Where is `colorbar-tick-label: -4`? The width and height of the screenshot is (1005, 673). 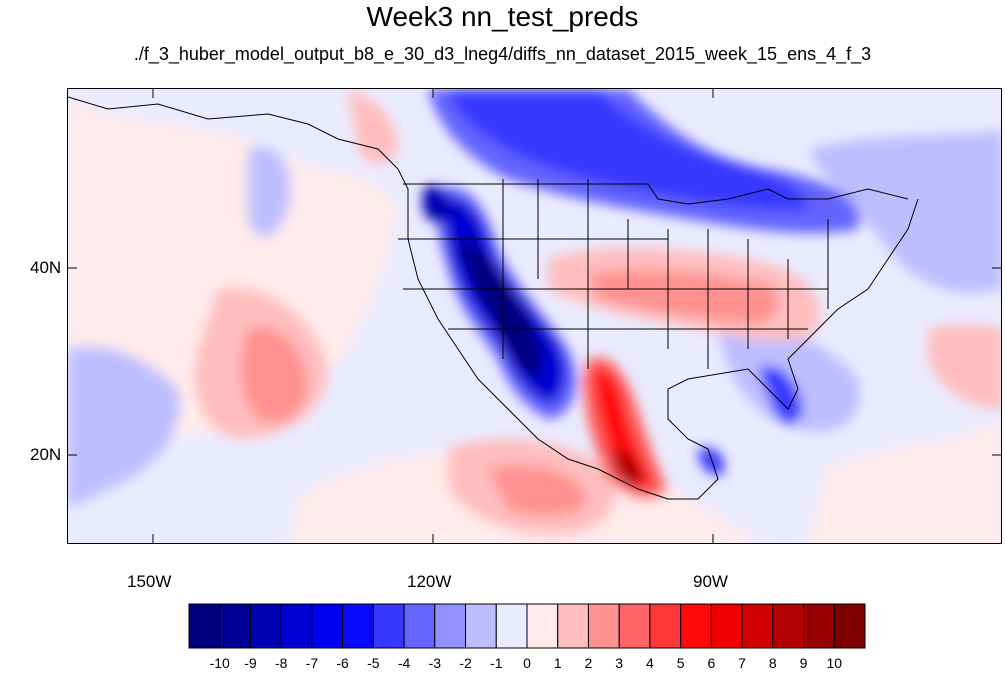
colorbar-tick-label: -4 is located at coordinates (404, 663).